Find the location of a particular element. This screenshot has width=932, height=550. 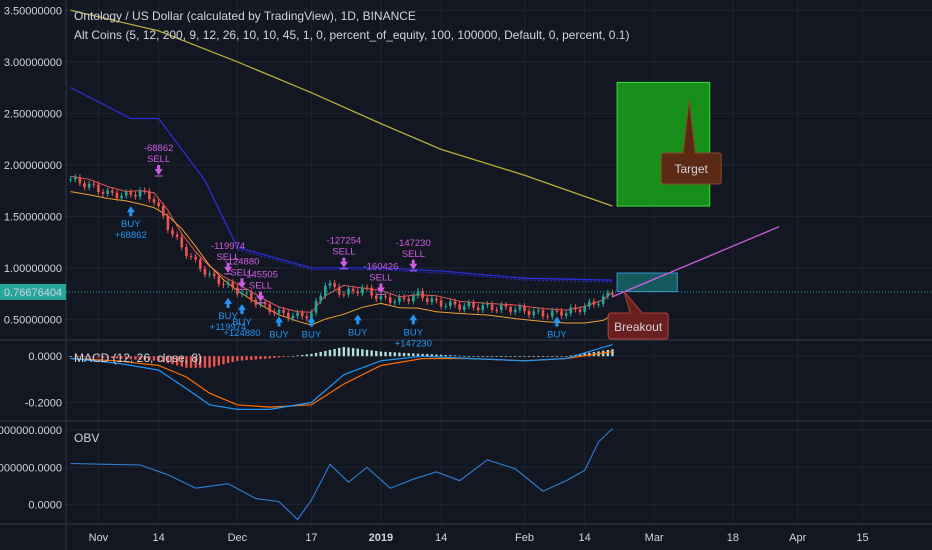

target-zone is located at coordinates (663, 144).